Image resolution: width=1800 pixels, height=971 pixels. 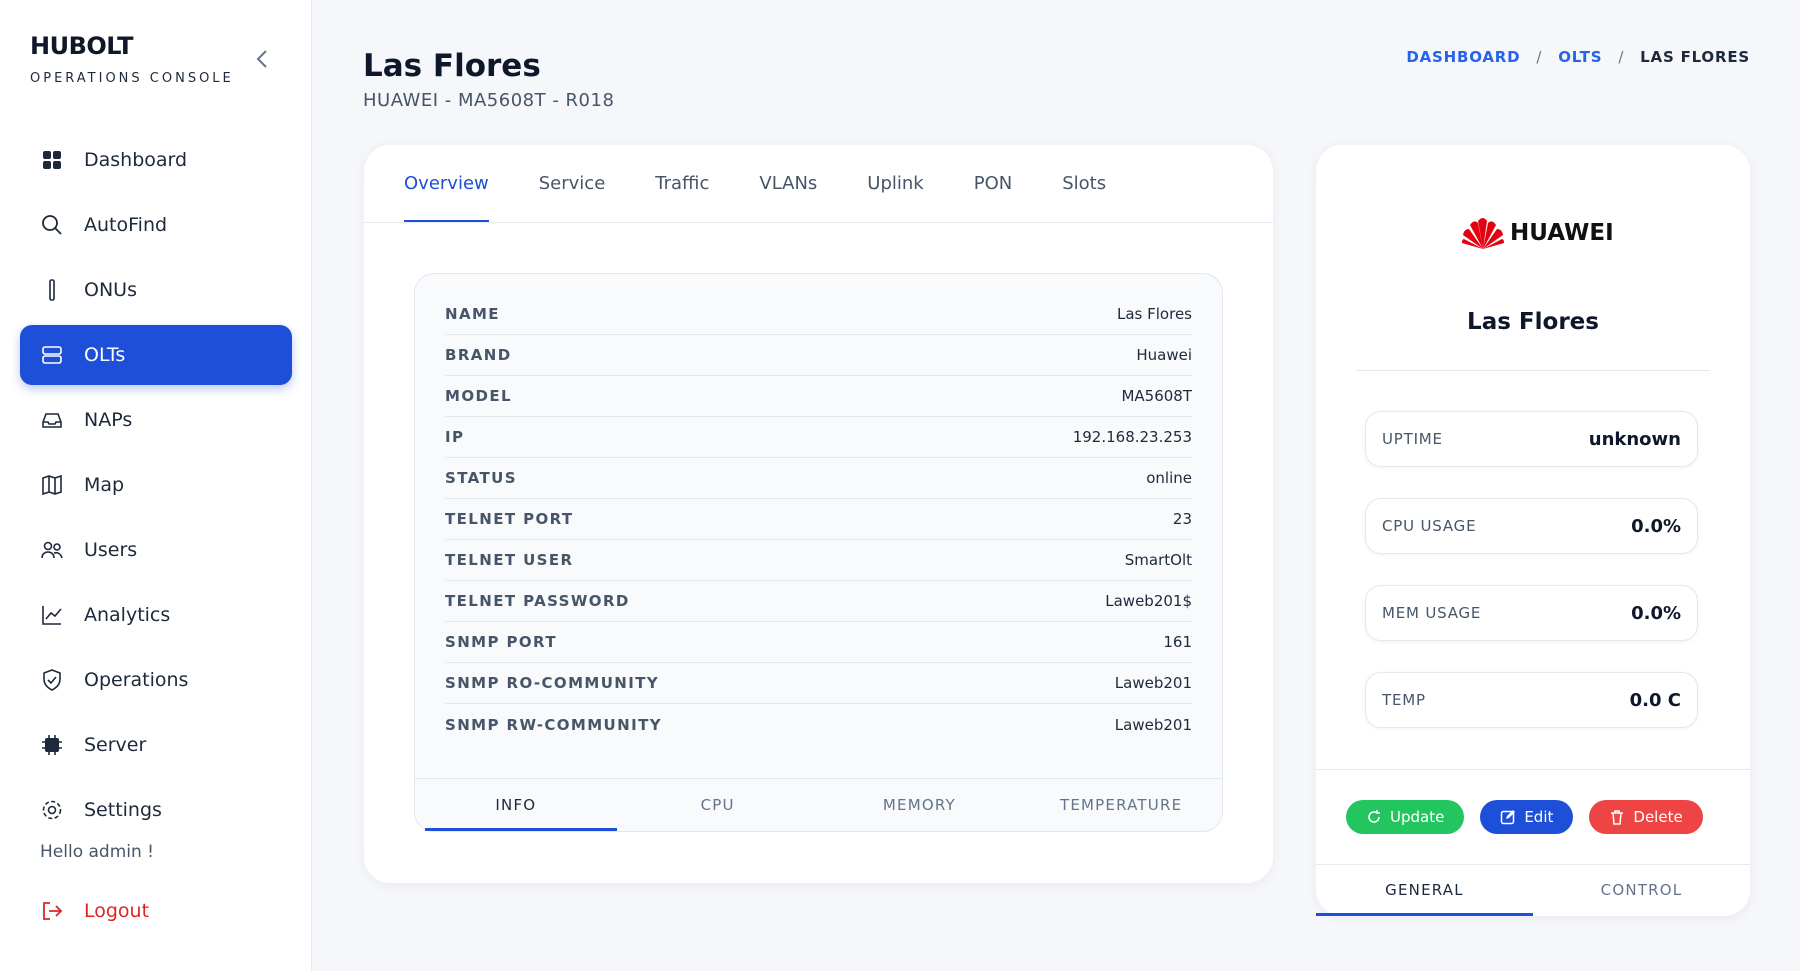 I want to click on nav-label: OLTs, so click(x=105, y=355).